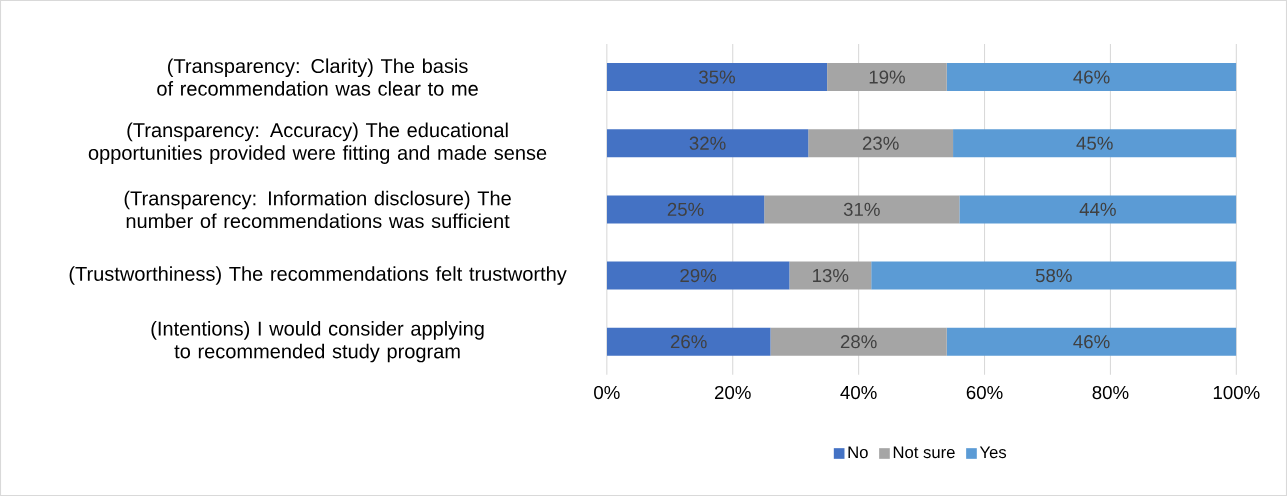  I want to click on data-label: 23%, so click(880, 143).